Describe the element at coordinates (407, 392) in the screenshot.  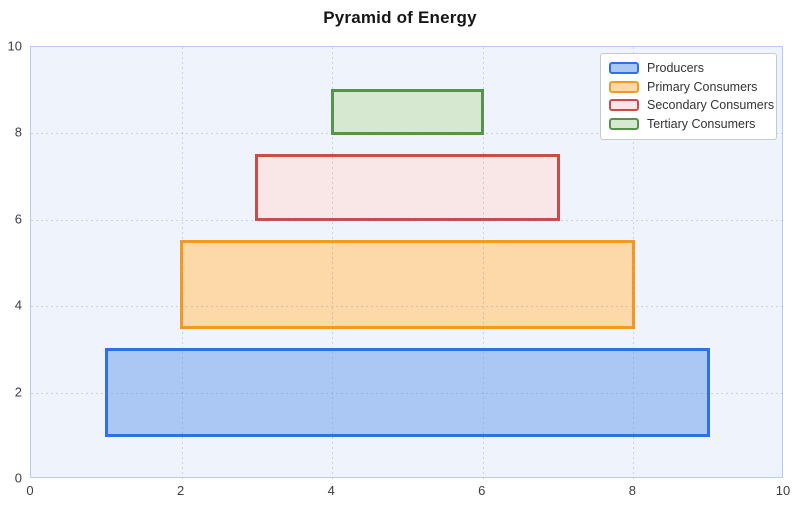
I see `bar-producers` at that location.